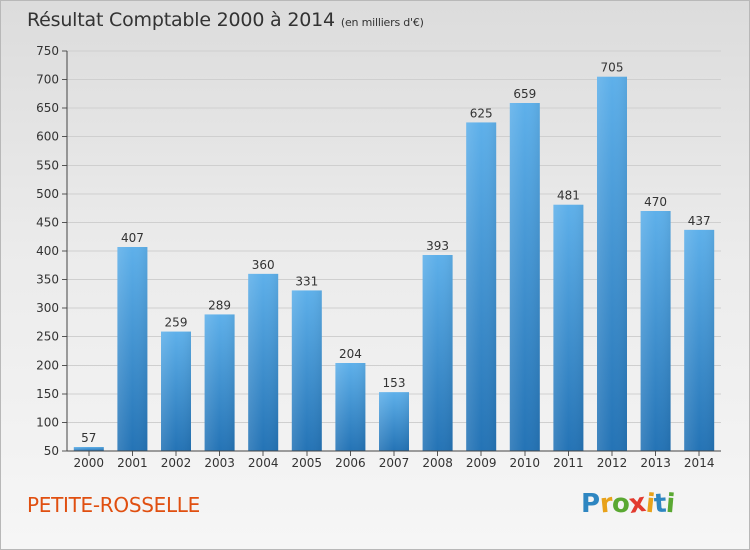 The height and width of the screenshot is (550, 750). Describe the element at coordinates (47, 194) in the screenshot. I see `y-tick-label: 500` at that location.